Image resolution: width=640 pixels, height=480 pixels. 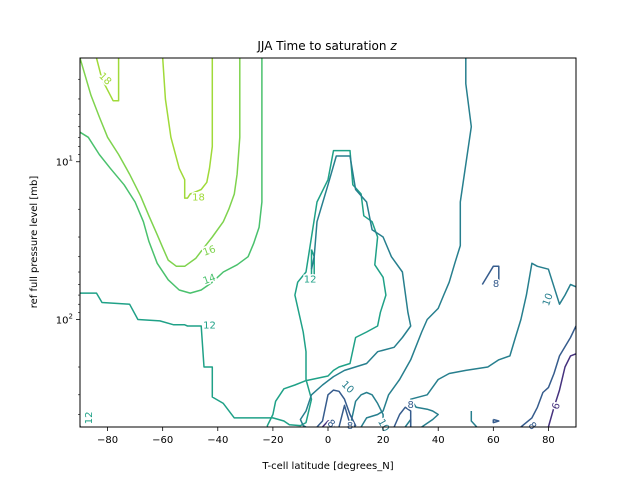 What do you see at coordinates (328, 440) in the screenshot?
I see `x-tick-label: 0` at bounding box center [328, 440].